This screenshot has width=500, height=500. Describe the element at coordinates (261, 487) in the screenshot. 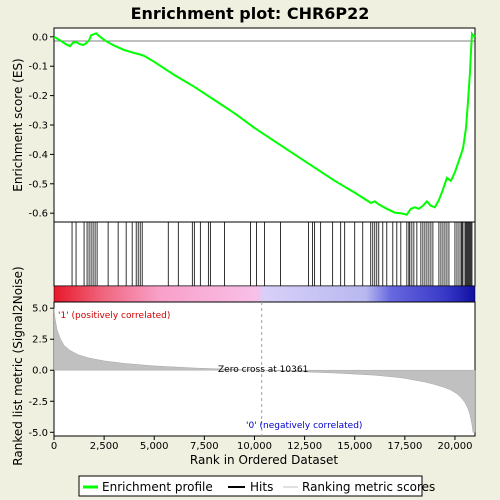

I see `legend-label-hits: Hits` at that location.